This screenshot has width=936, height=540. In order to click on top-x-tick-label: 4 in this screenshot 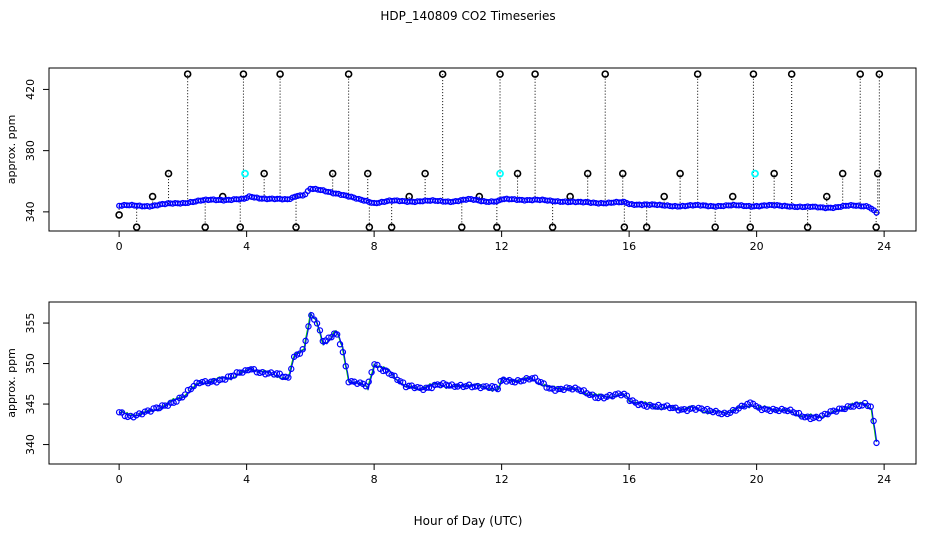, I will do `click(246, 246)`.